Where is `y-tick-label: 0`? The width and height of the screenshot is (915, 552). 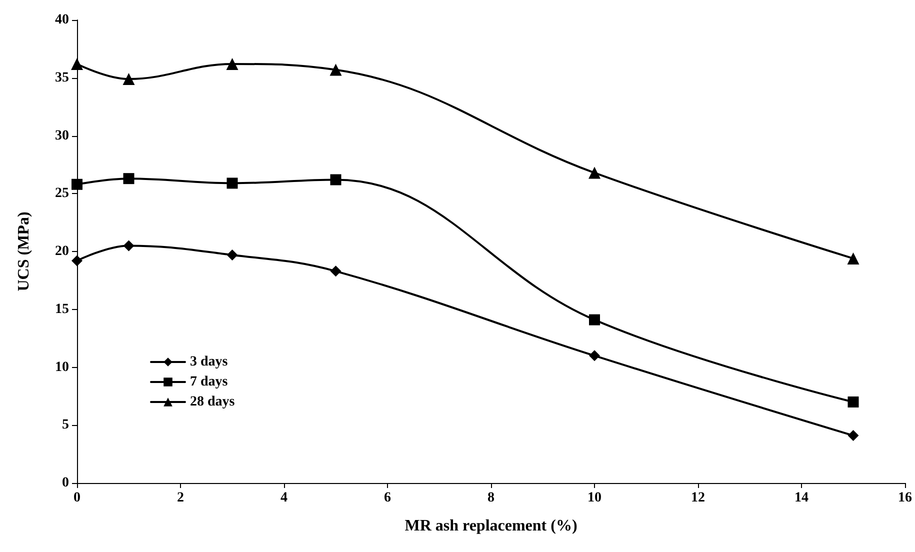
y-tick-label: 0 is located at coordinates (65, 483).